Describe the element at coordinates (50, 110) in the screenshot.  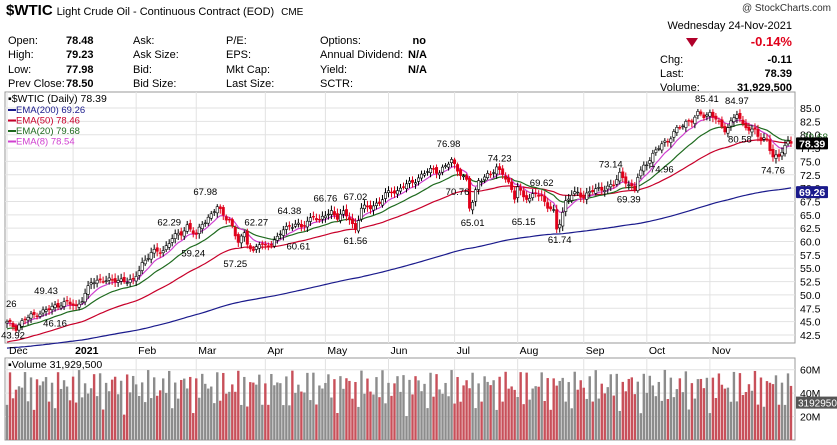
I see `legend-entry: EMA(200) 69.26` at that location.